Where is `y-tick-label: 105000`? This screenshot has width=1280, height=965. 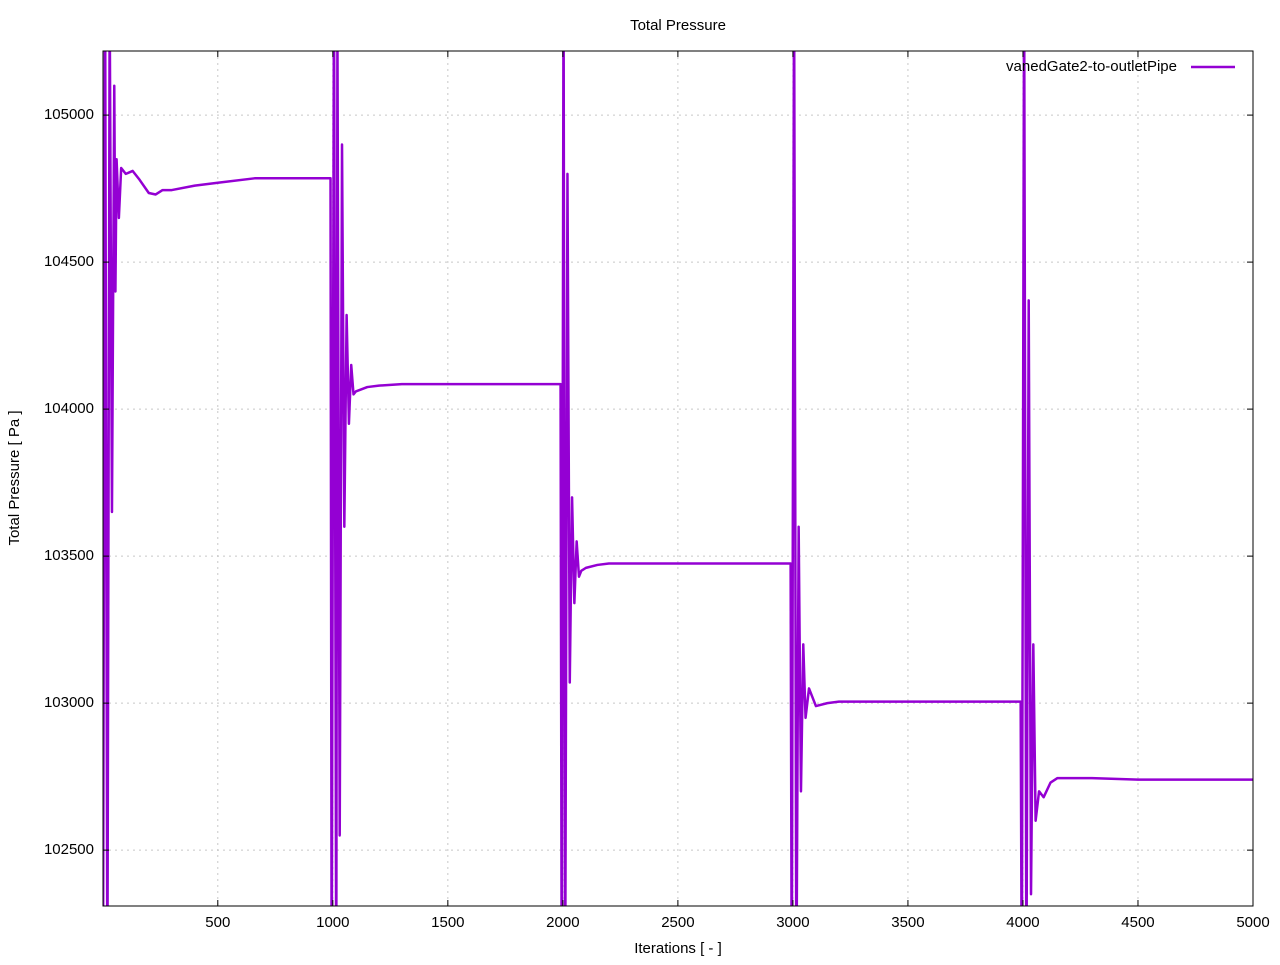 y-tick-label: 105000 is located at coordinates (69, 114).